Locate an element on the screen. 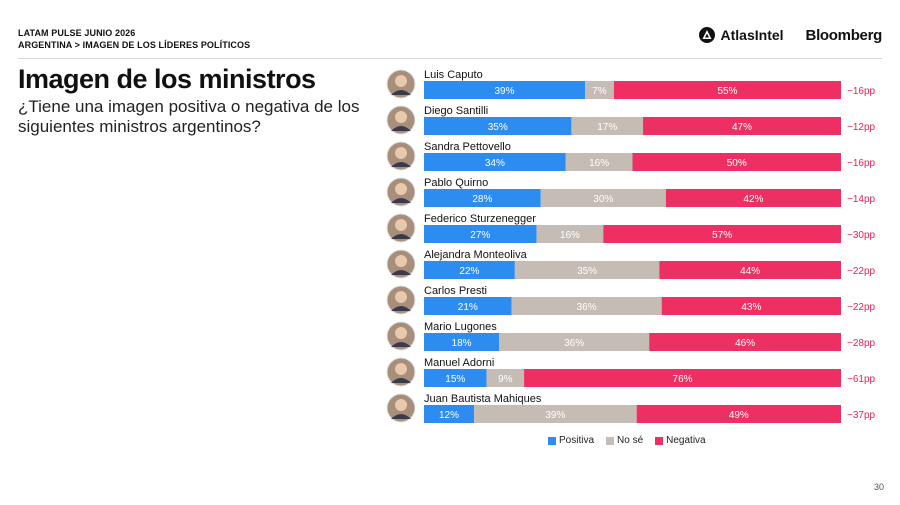  data-label: 49% is located at coordinates (739, 415).